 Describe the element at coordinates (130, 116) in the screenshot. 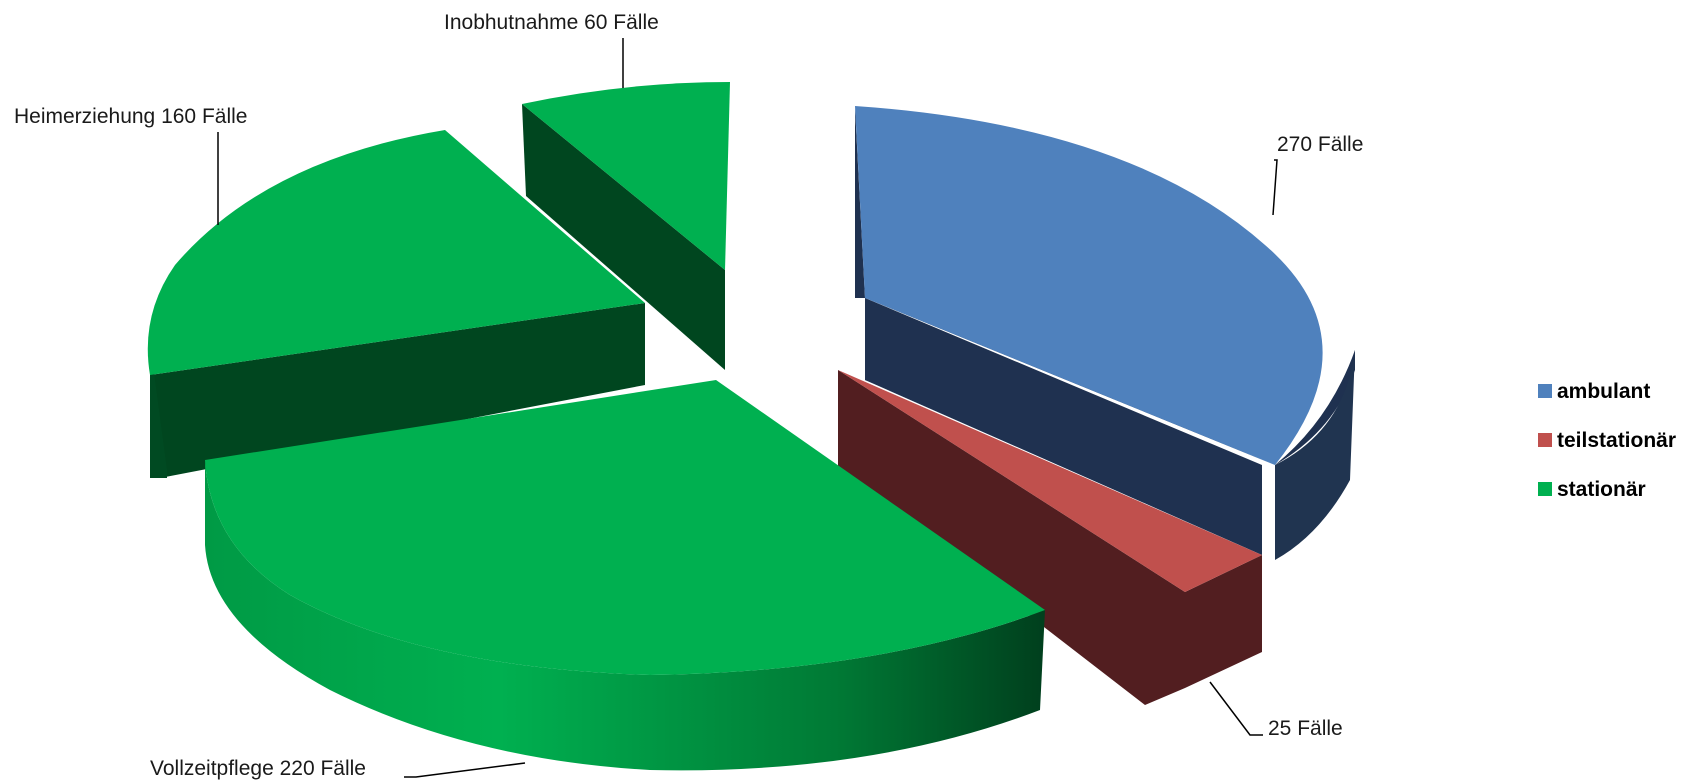

I see `label-heimerziehung: Heimerziehung 160 Fälle` at that location.